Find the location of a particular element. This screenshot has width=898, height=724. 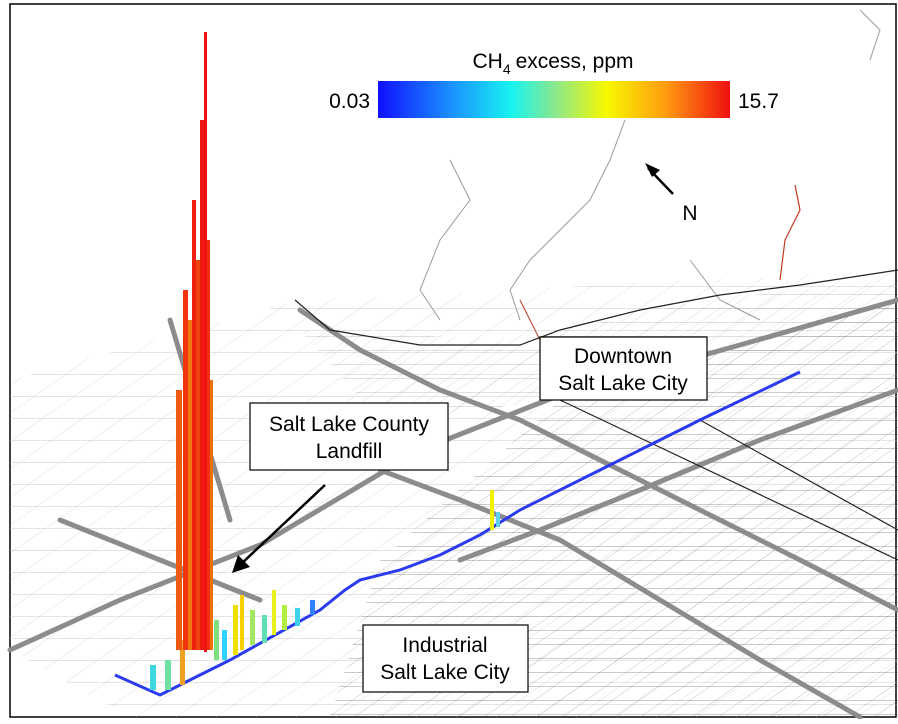

colorbar-title: CH4 excess, ppm is located at coordinates (552, 63).